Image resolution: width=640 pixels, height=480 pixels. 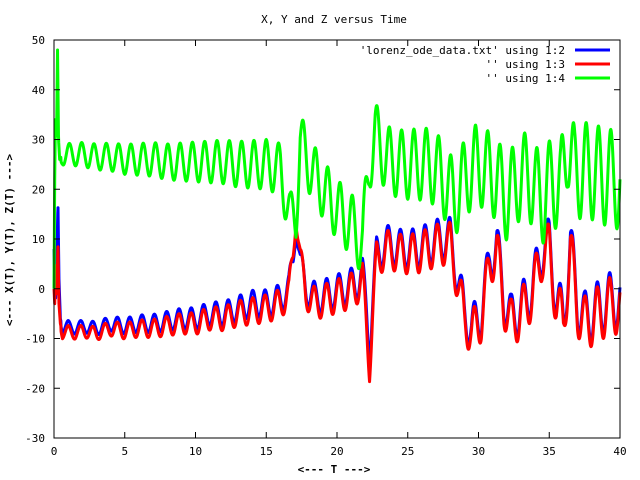 I want to click on y-tick-label: 10, so click(x=38, y=239).